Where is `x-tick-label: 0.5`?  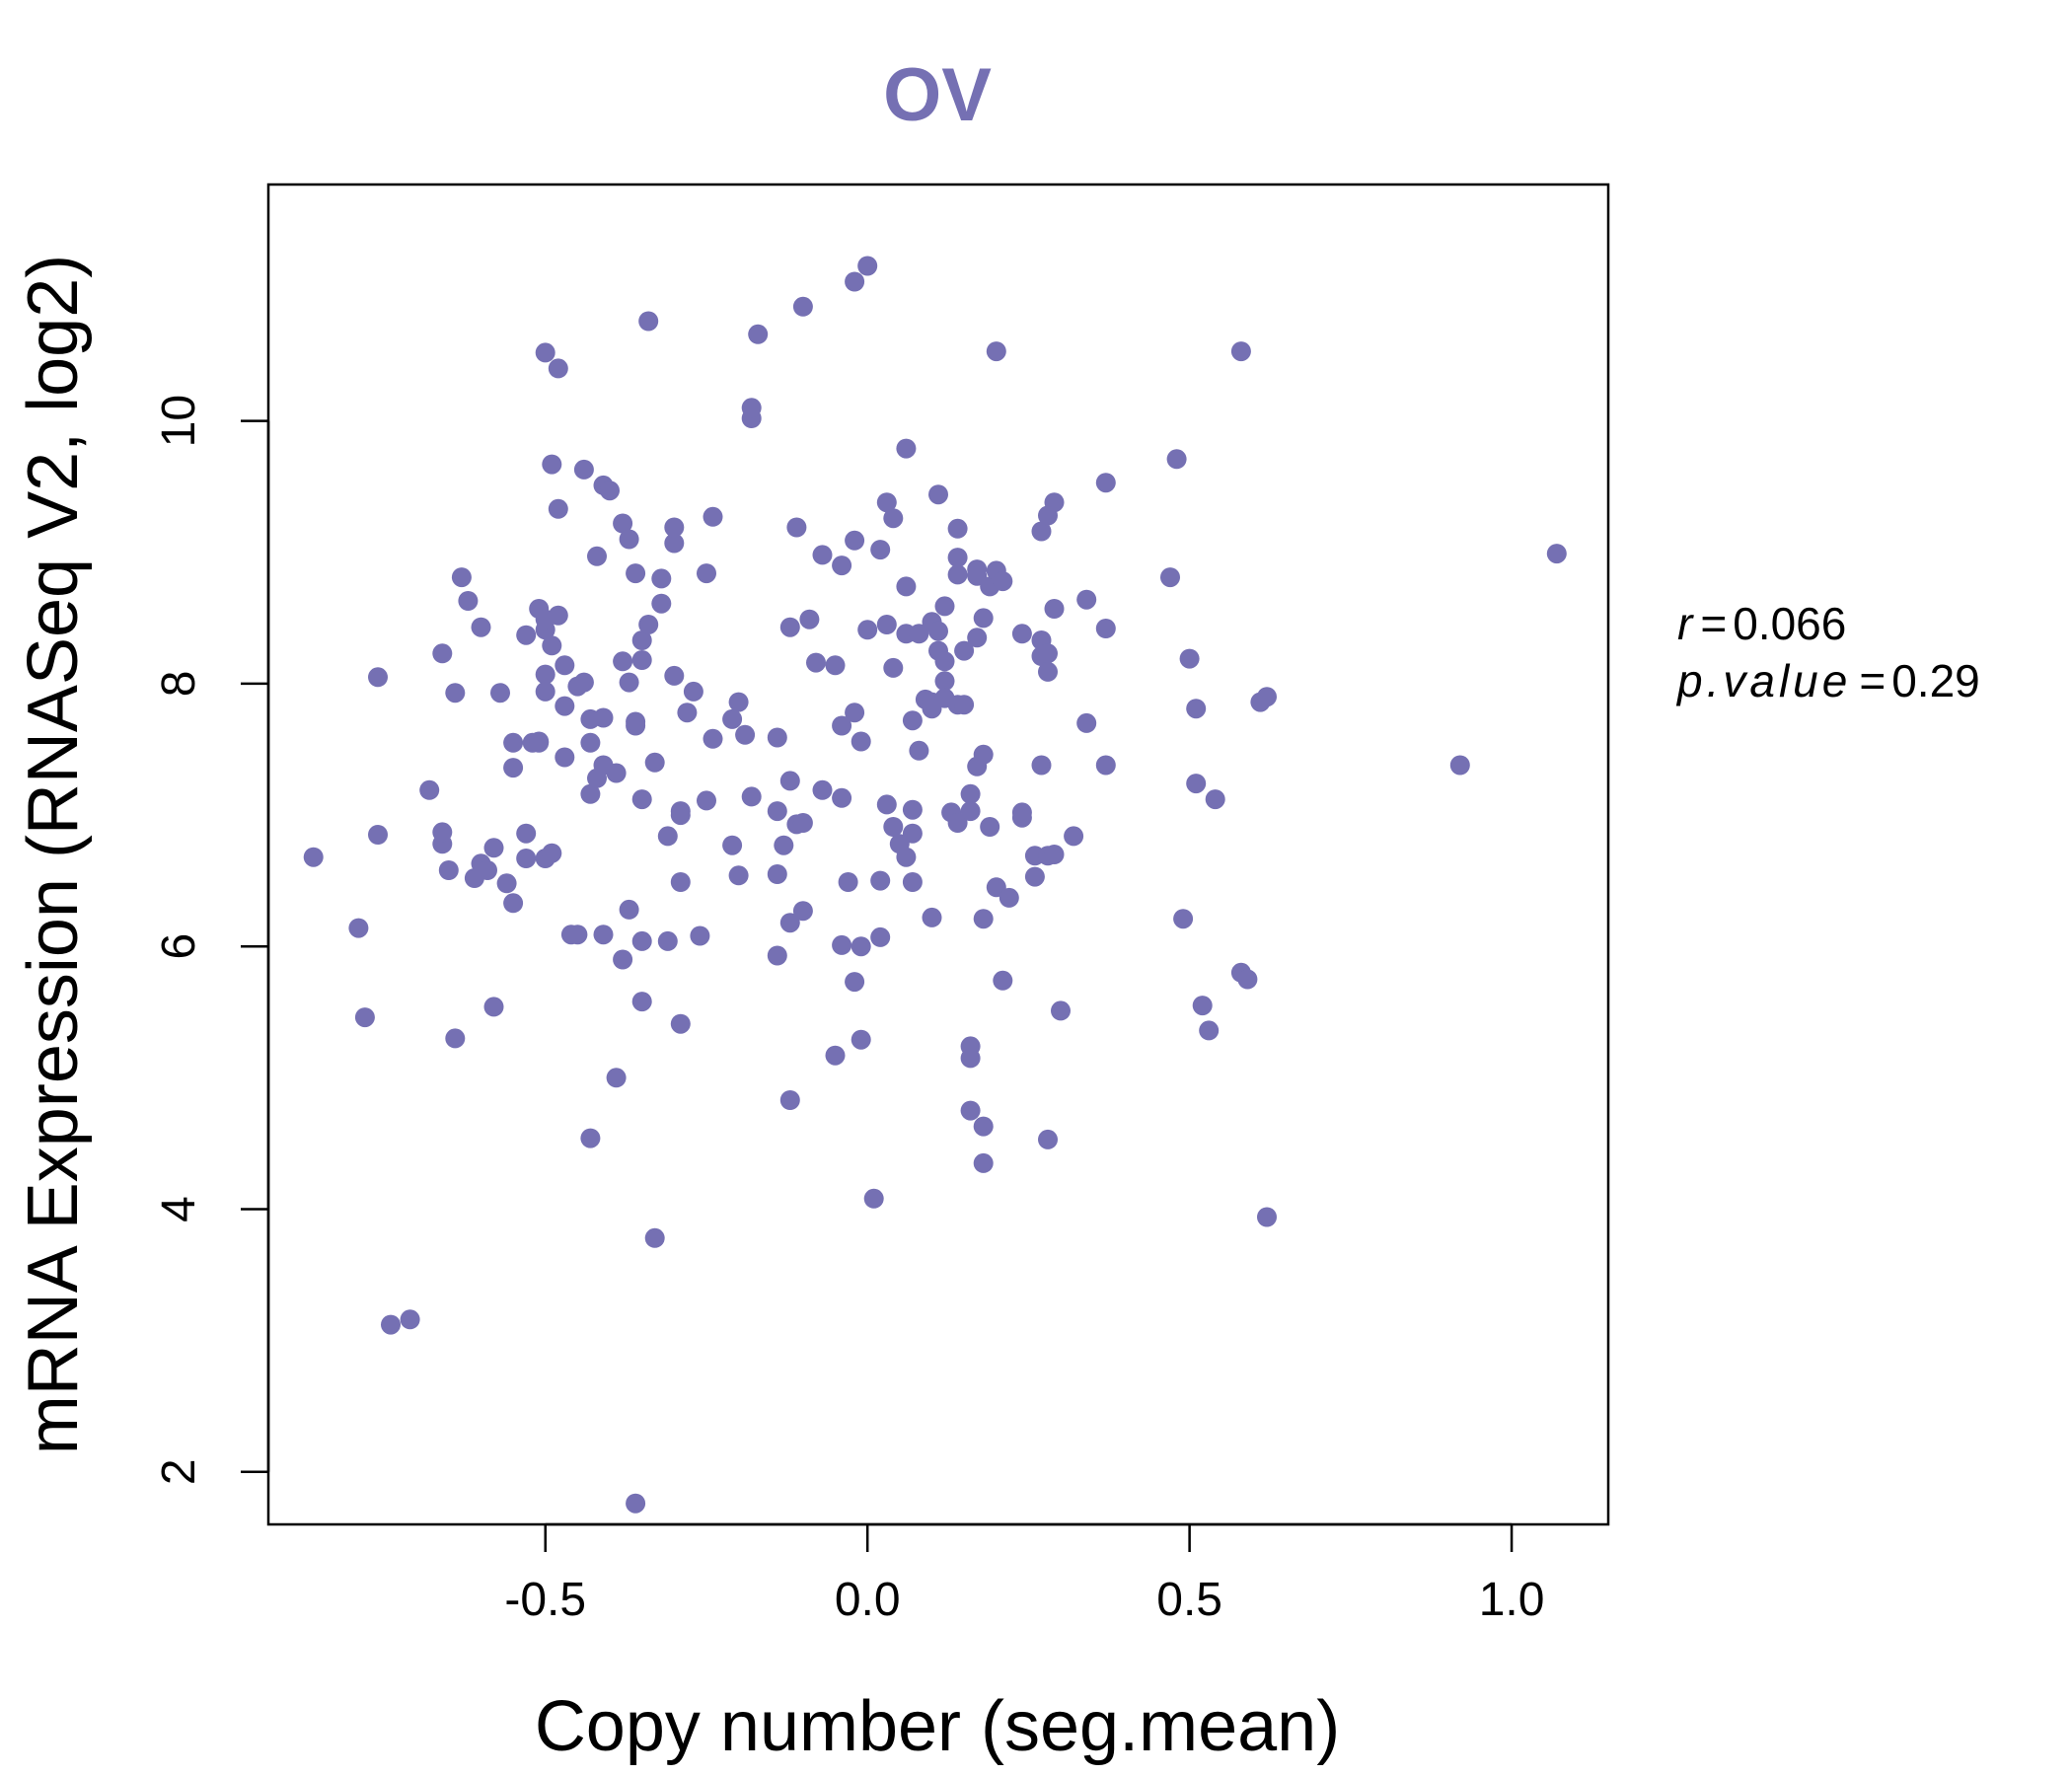 x-tick-label: 0.5 is located at coordinates (1189, 1600).